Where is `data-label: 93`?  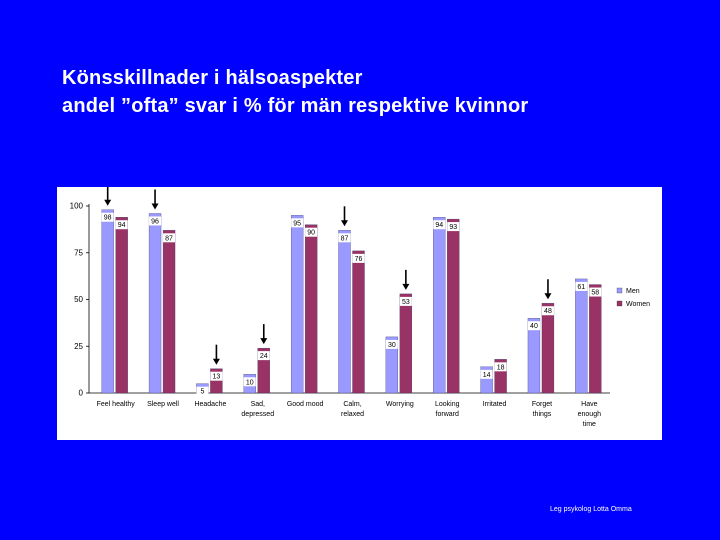 data-label: 93 is located at coordinates (453, 227).